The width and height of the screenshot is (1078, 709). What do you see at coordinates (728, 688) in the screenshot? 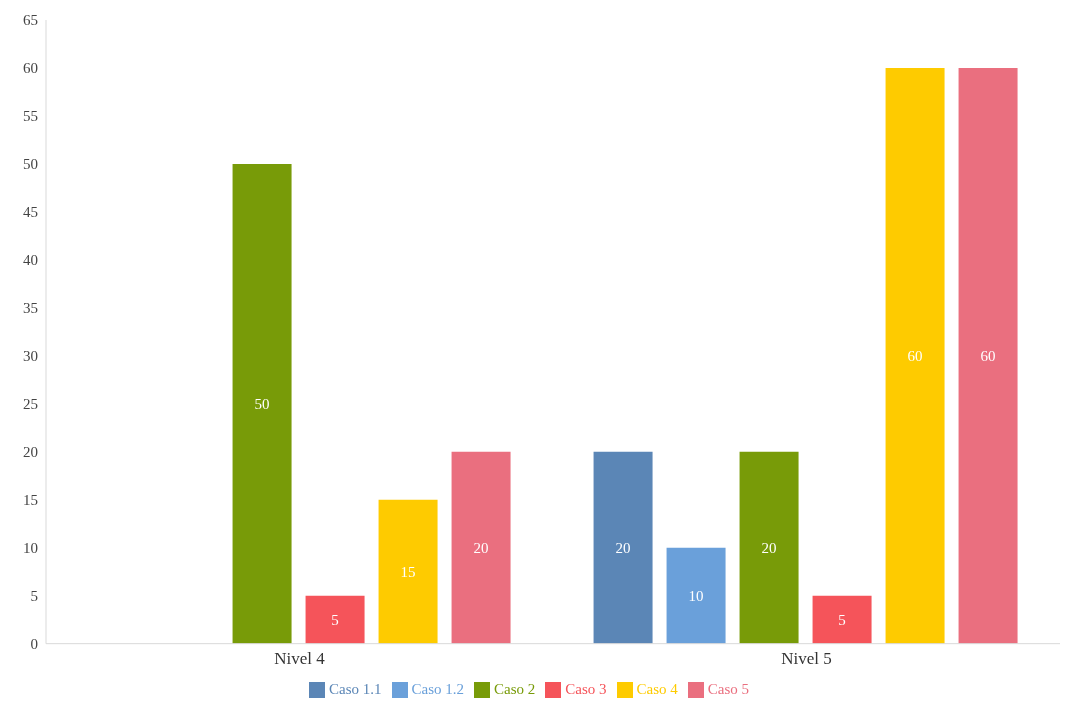
I see `legend-label: Caso 5` at bounding box center [728, 688].